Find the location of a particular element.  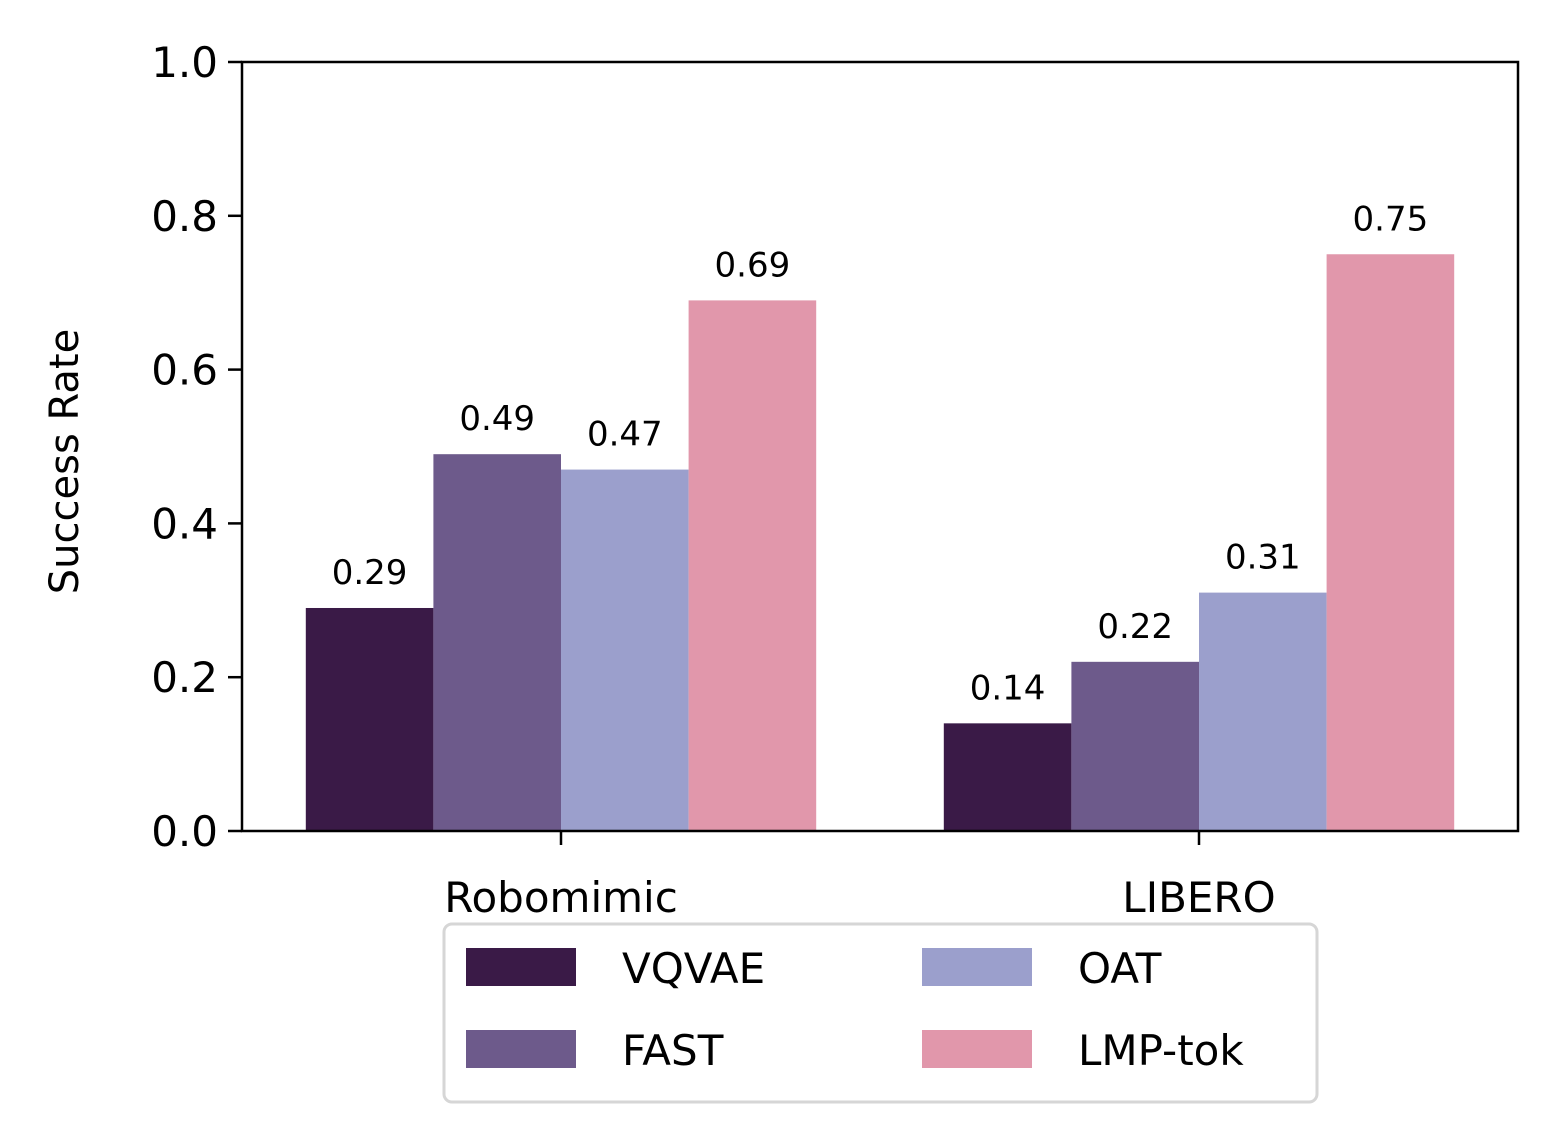

x-axis: Robomimic LIBERO is located at coordinates (860, 876).